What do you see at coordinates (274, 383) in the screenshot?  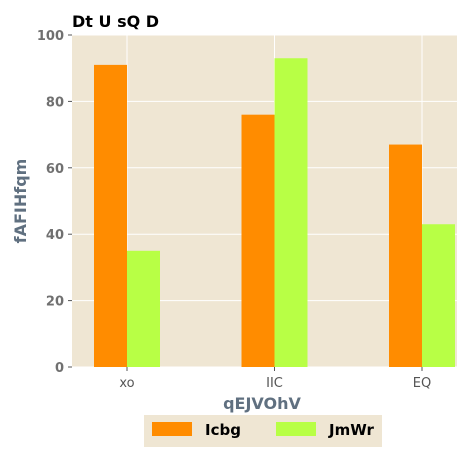 I see `x-tick-label: IIC` at bounding box center [274, 383].